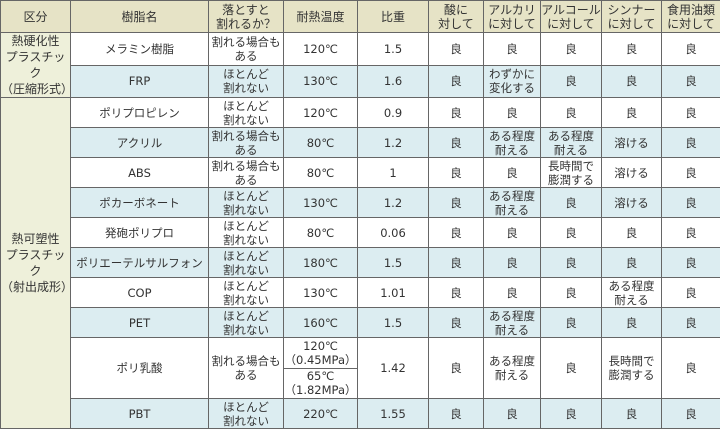 Image resolution: width=720 pixels, height=429 pixels. Describe the element at coordinates (512, 17) in the screenshot. I see `header-alkali: アルカリ に対して` at that location.